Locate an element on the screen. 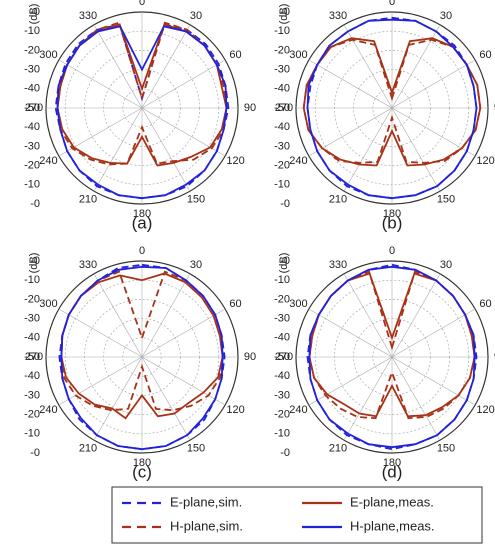 The width and height of the screenshot is (495, 550). theta-tick-label: 60 is located at coordinates (235, 55).